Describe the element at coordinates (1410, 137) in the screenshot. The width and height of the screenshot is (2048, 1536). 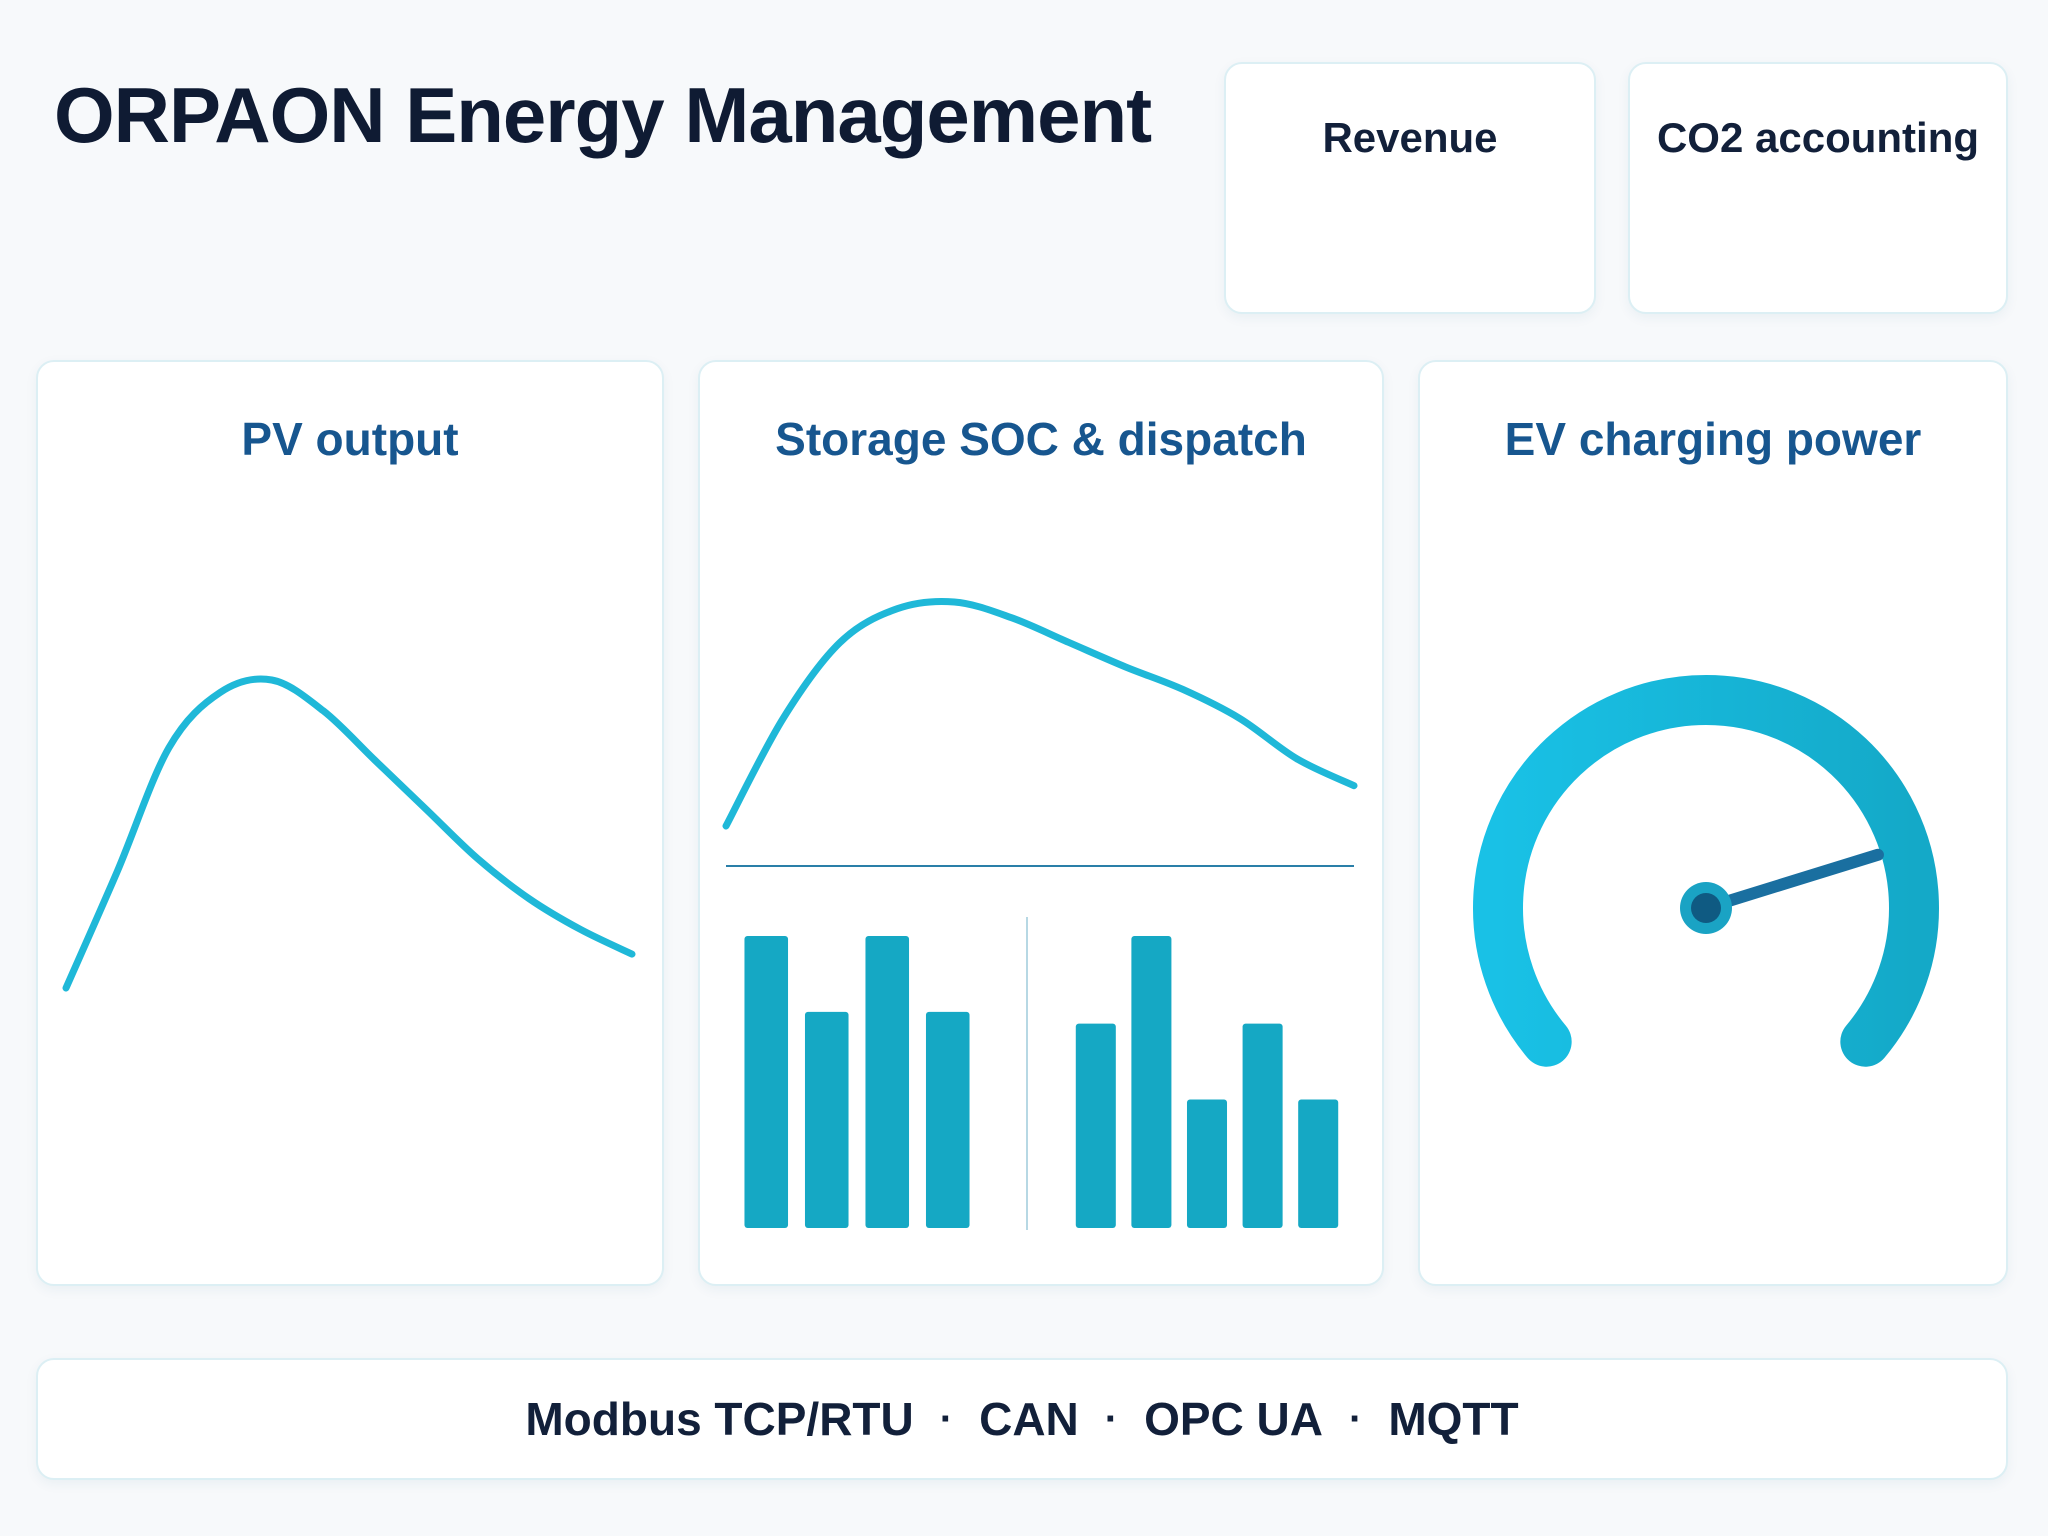
I see `kpi-card-revenue-title: Revenue` at that location.